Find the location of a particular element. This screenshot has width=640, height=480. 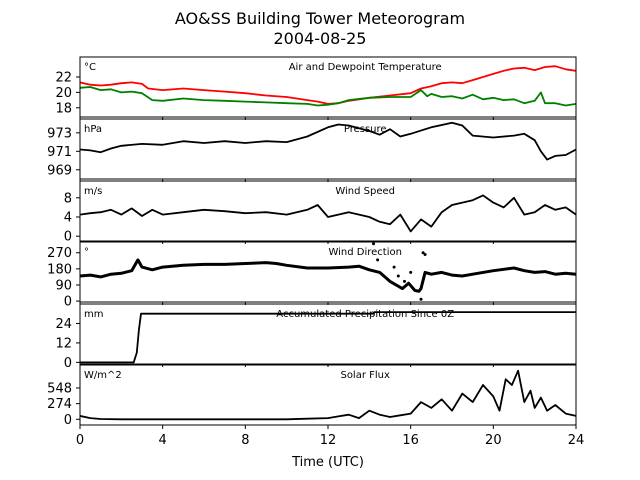

y-tick-label: 22 is located at coordinates (63, 78).